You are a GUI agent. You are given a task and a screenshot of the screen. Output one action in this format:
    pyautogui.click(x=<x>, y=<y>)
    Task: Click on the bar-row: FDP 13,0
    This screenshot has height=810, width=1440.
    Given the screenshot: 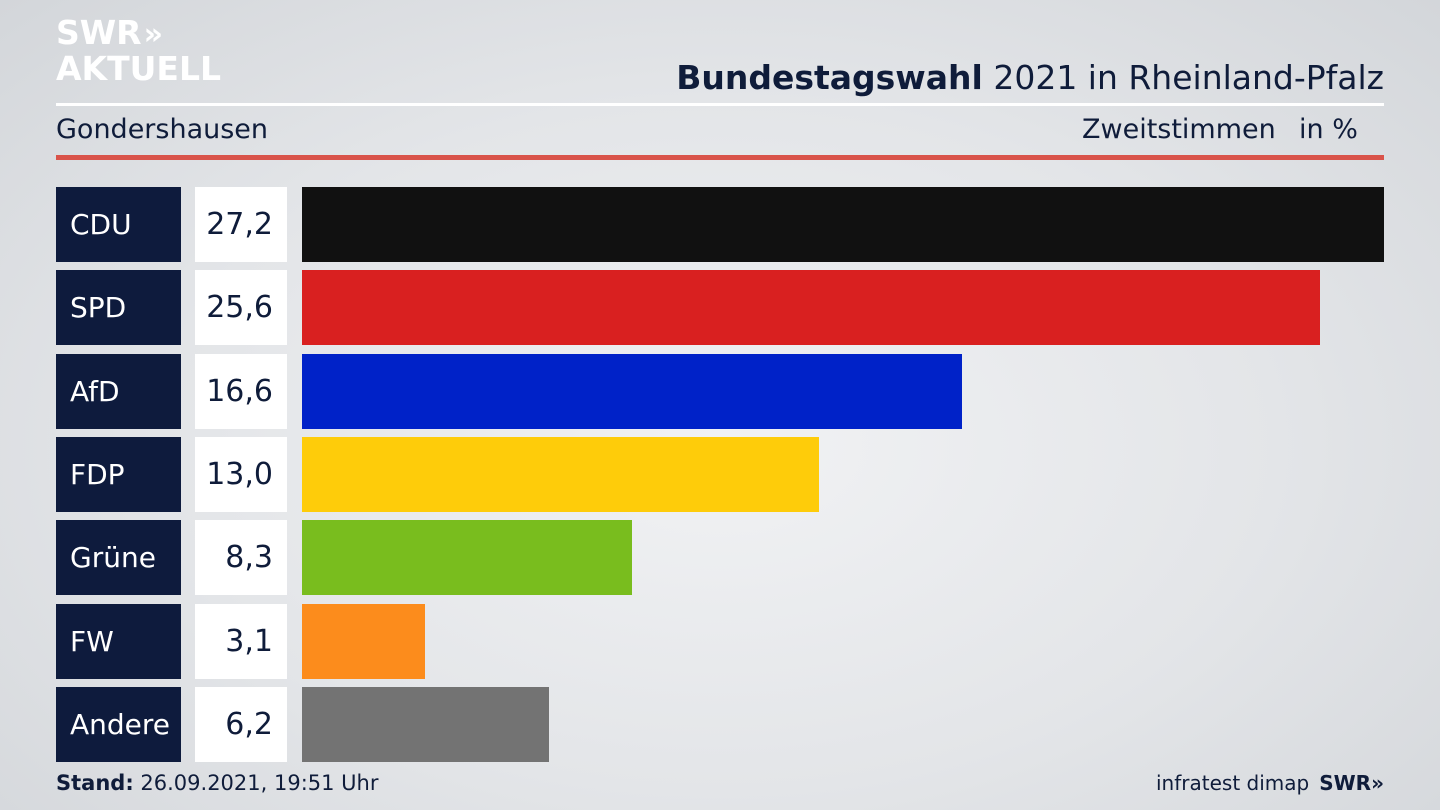 What is the action you would take?
    pyautogui.click(x=720, y=474)
    